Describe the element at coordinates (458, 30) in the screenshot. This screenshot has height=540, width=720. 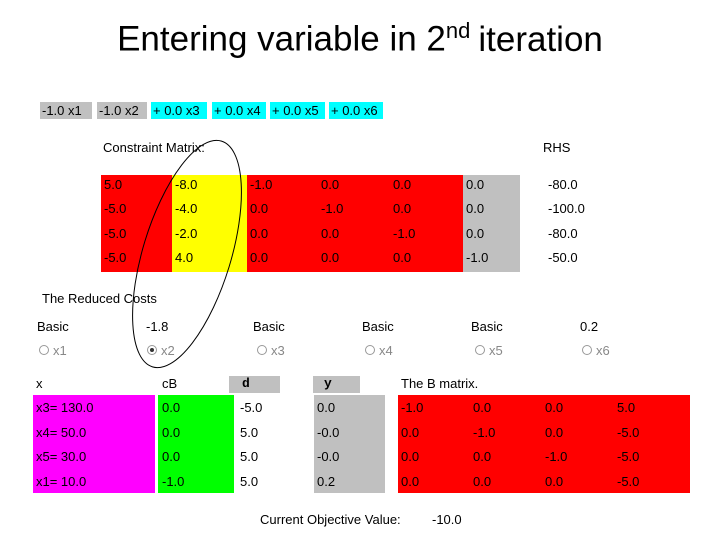
I see `title-sup: nd` at that location.